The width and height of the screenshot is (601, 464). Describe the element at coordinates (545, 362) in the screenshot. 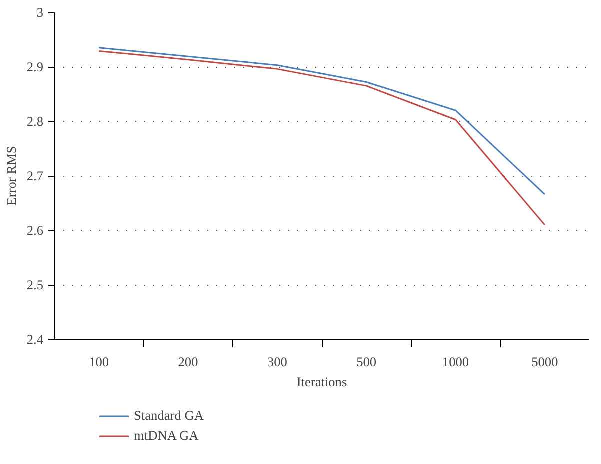

I see `x-tick-label: 5000` at that location.